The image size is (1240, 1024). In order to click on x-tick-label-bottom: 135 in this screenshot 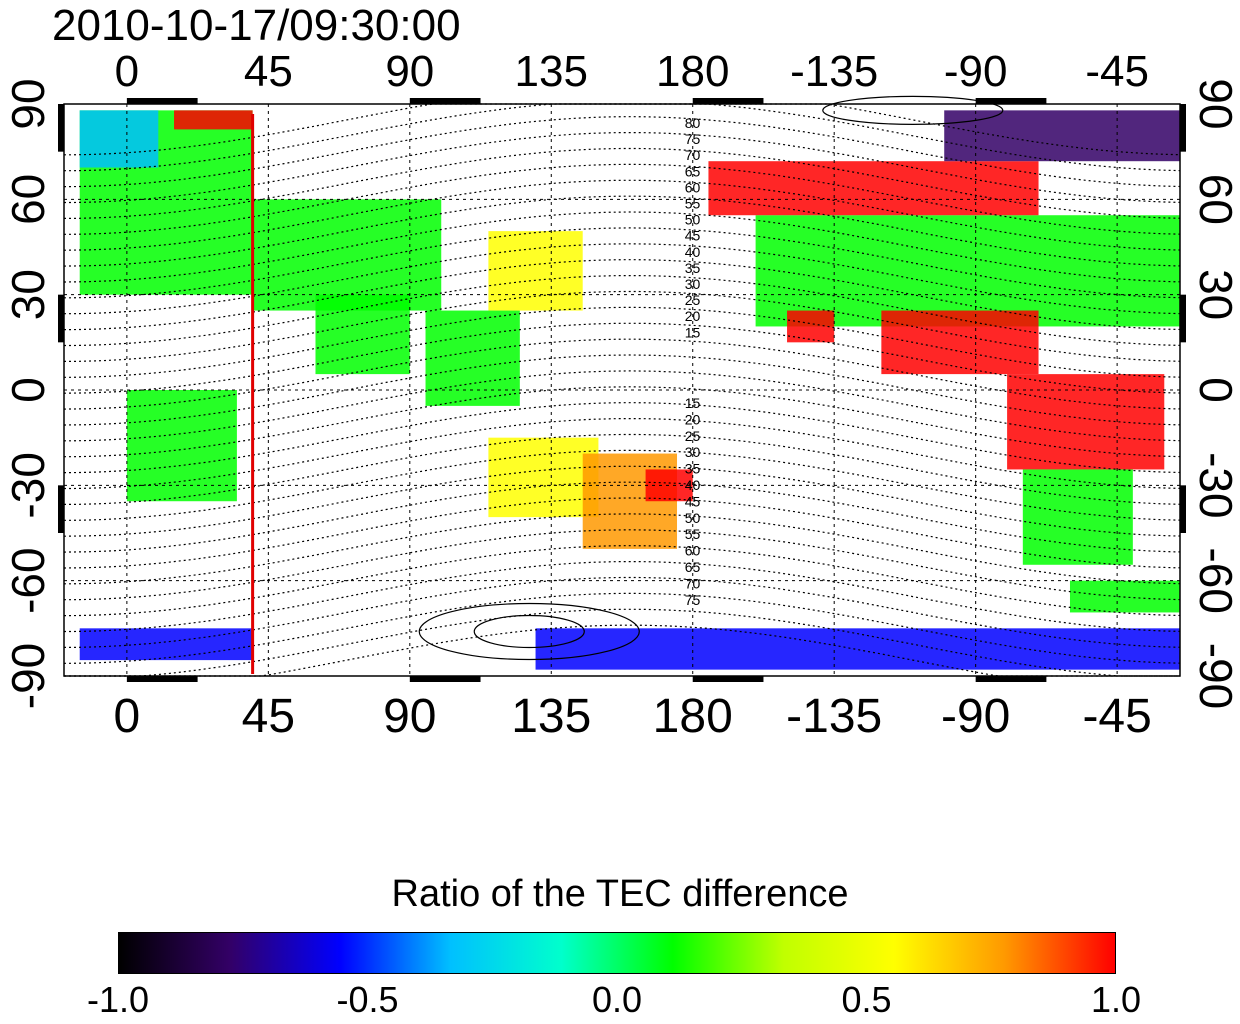, I will do `click(551, 716)`.